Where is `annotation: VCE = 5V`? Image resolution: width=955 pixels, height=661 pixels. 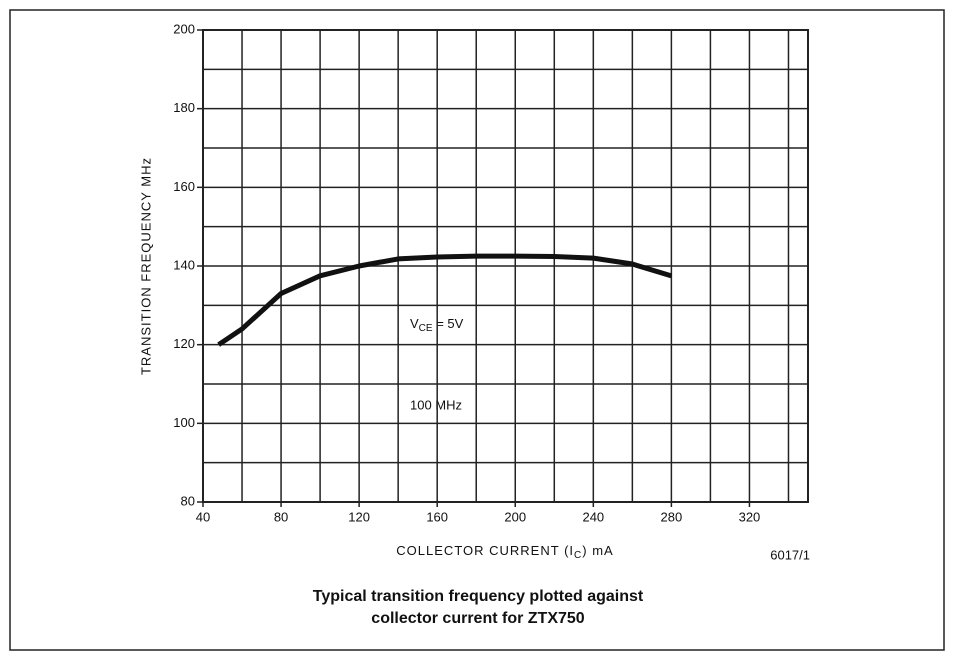
annotation: VCE = 5V is located at coordinates (437, 324).